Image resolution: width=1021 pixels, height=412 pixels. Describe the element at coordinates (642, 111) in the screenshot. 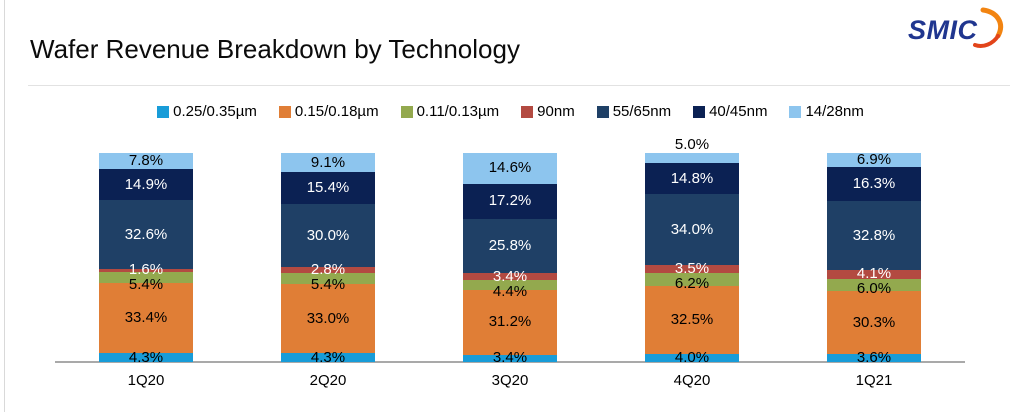

I see `legend-label: 55/65nm` at that location.